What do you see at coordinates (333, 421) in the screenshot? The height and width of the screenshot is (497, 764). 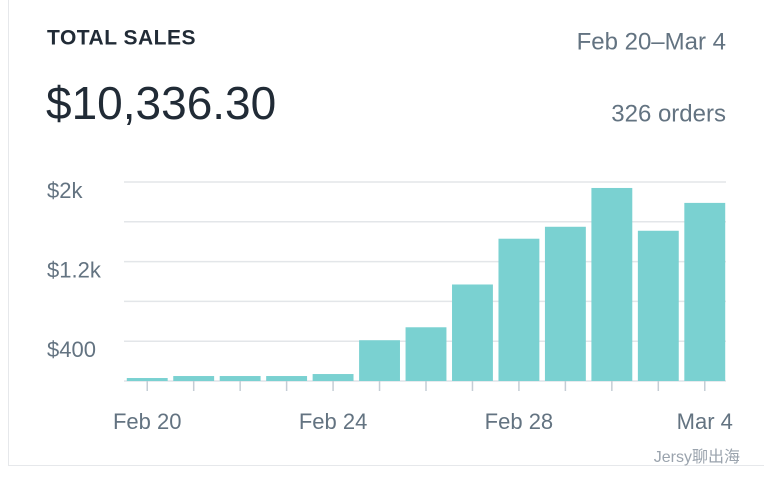 I see `x-tick-label: Feb 24` at bounding box center [333, 421].